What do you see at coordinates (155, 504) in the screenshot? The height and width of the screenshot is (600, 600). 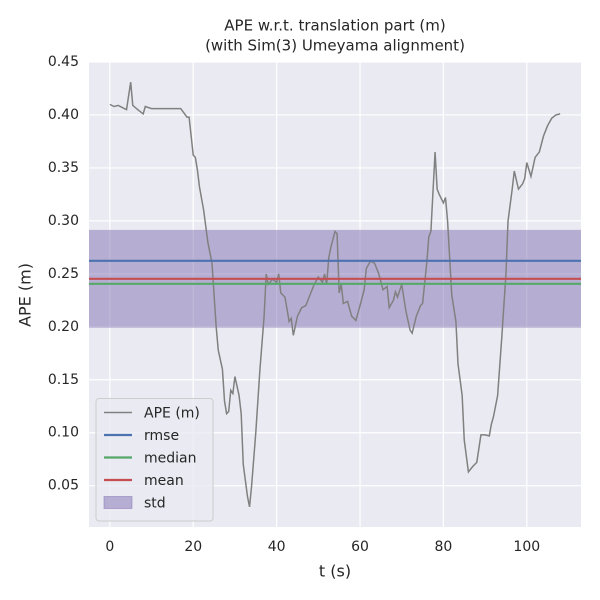 I see `legend-label: std` at bounding box center [155, 504].